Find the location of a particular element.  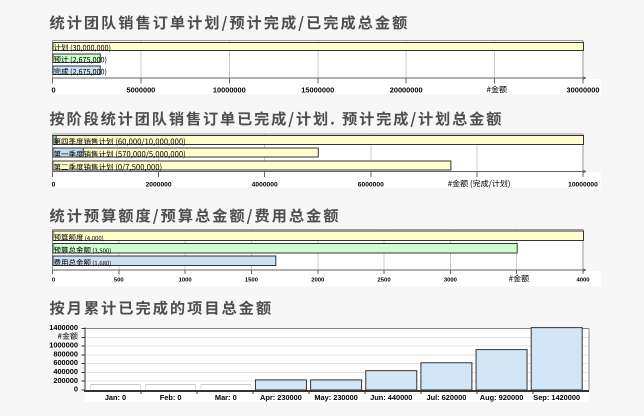

svg-text: 4000000 is located at coordinates (265, 184).